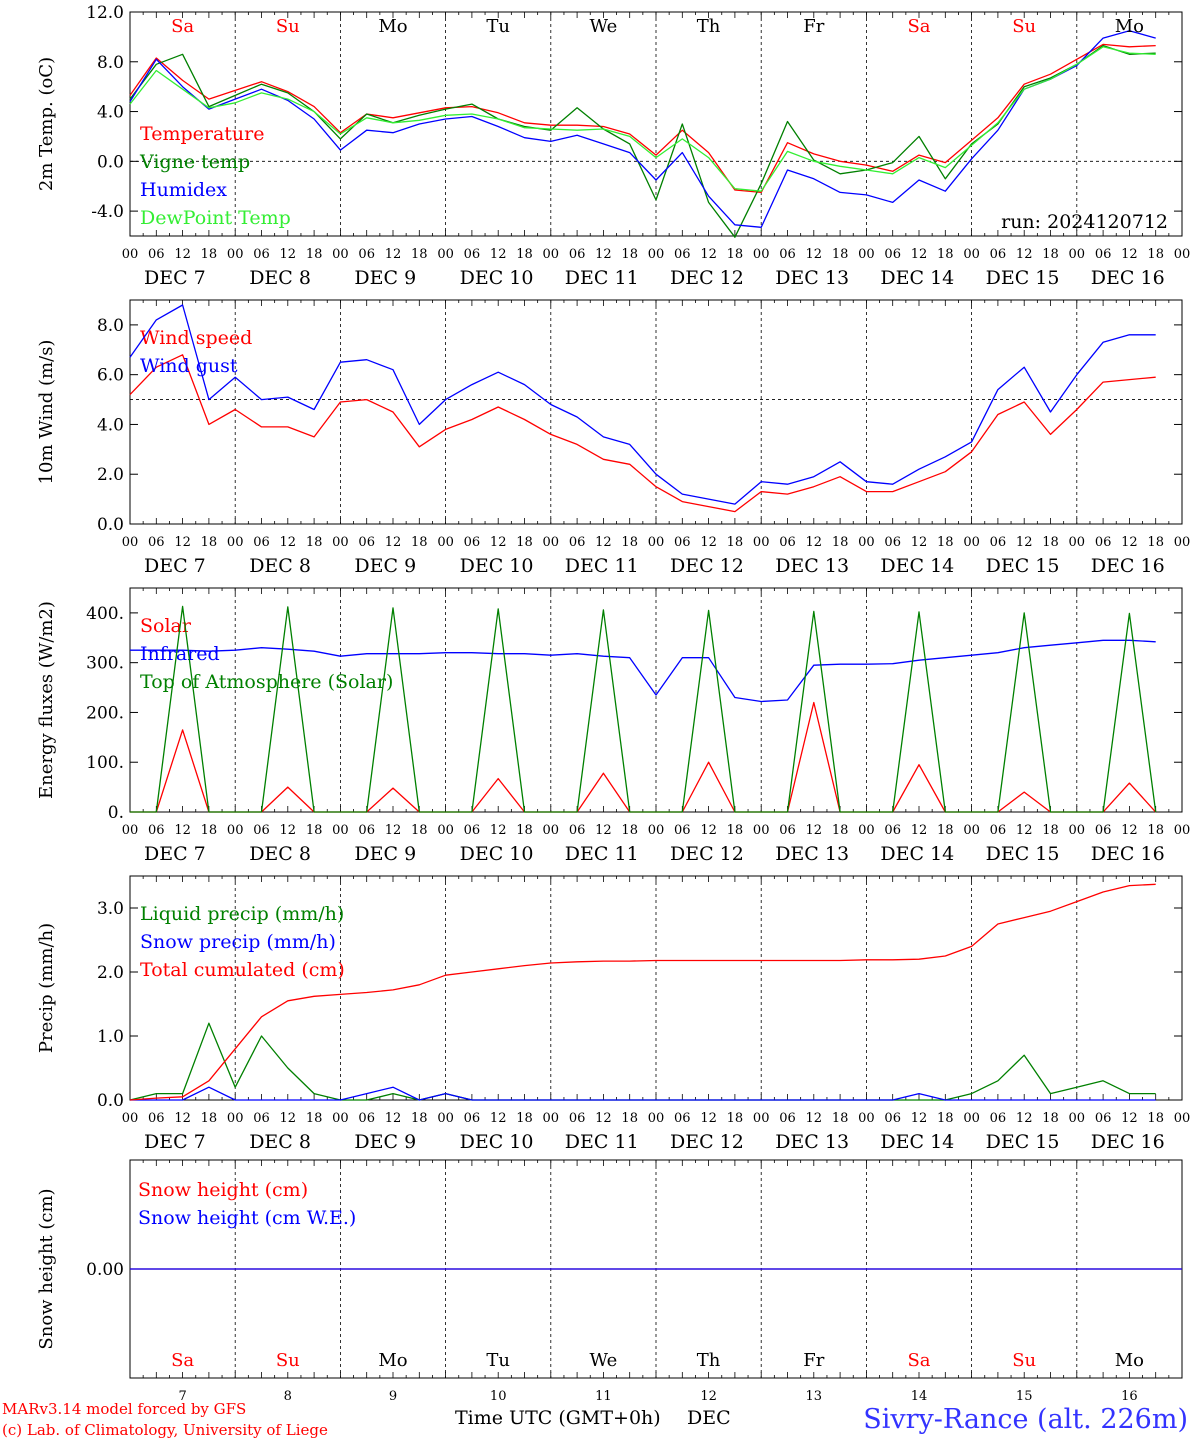 This screenshot has width=1194, height=1440. I want to click on ytick-label: 4.0, so click(110, 113).